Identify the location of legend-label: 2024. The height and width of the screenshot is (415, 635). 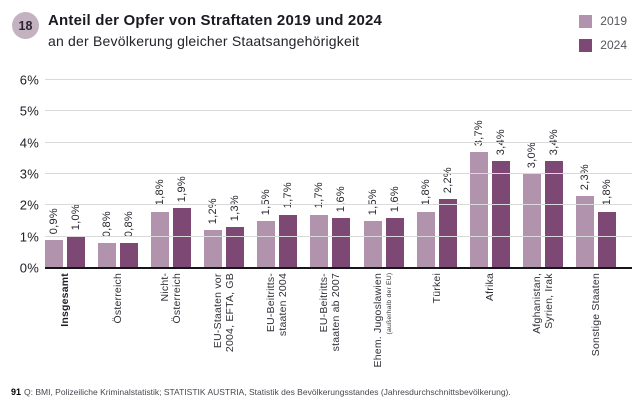
(613, 45).